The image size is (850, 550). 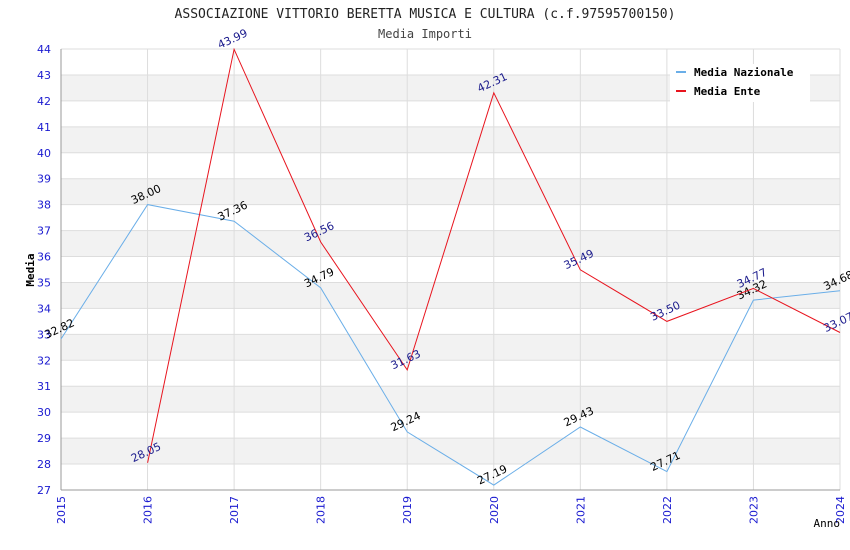 I want to click on x-axis-label: Anno, so click(x=827, y=523).